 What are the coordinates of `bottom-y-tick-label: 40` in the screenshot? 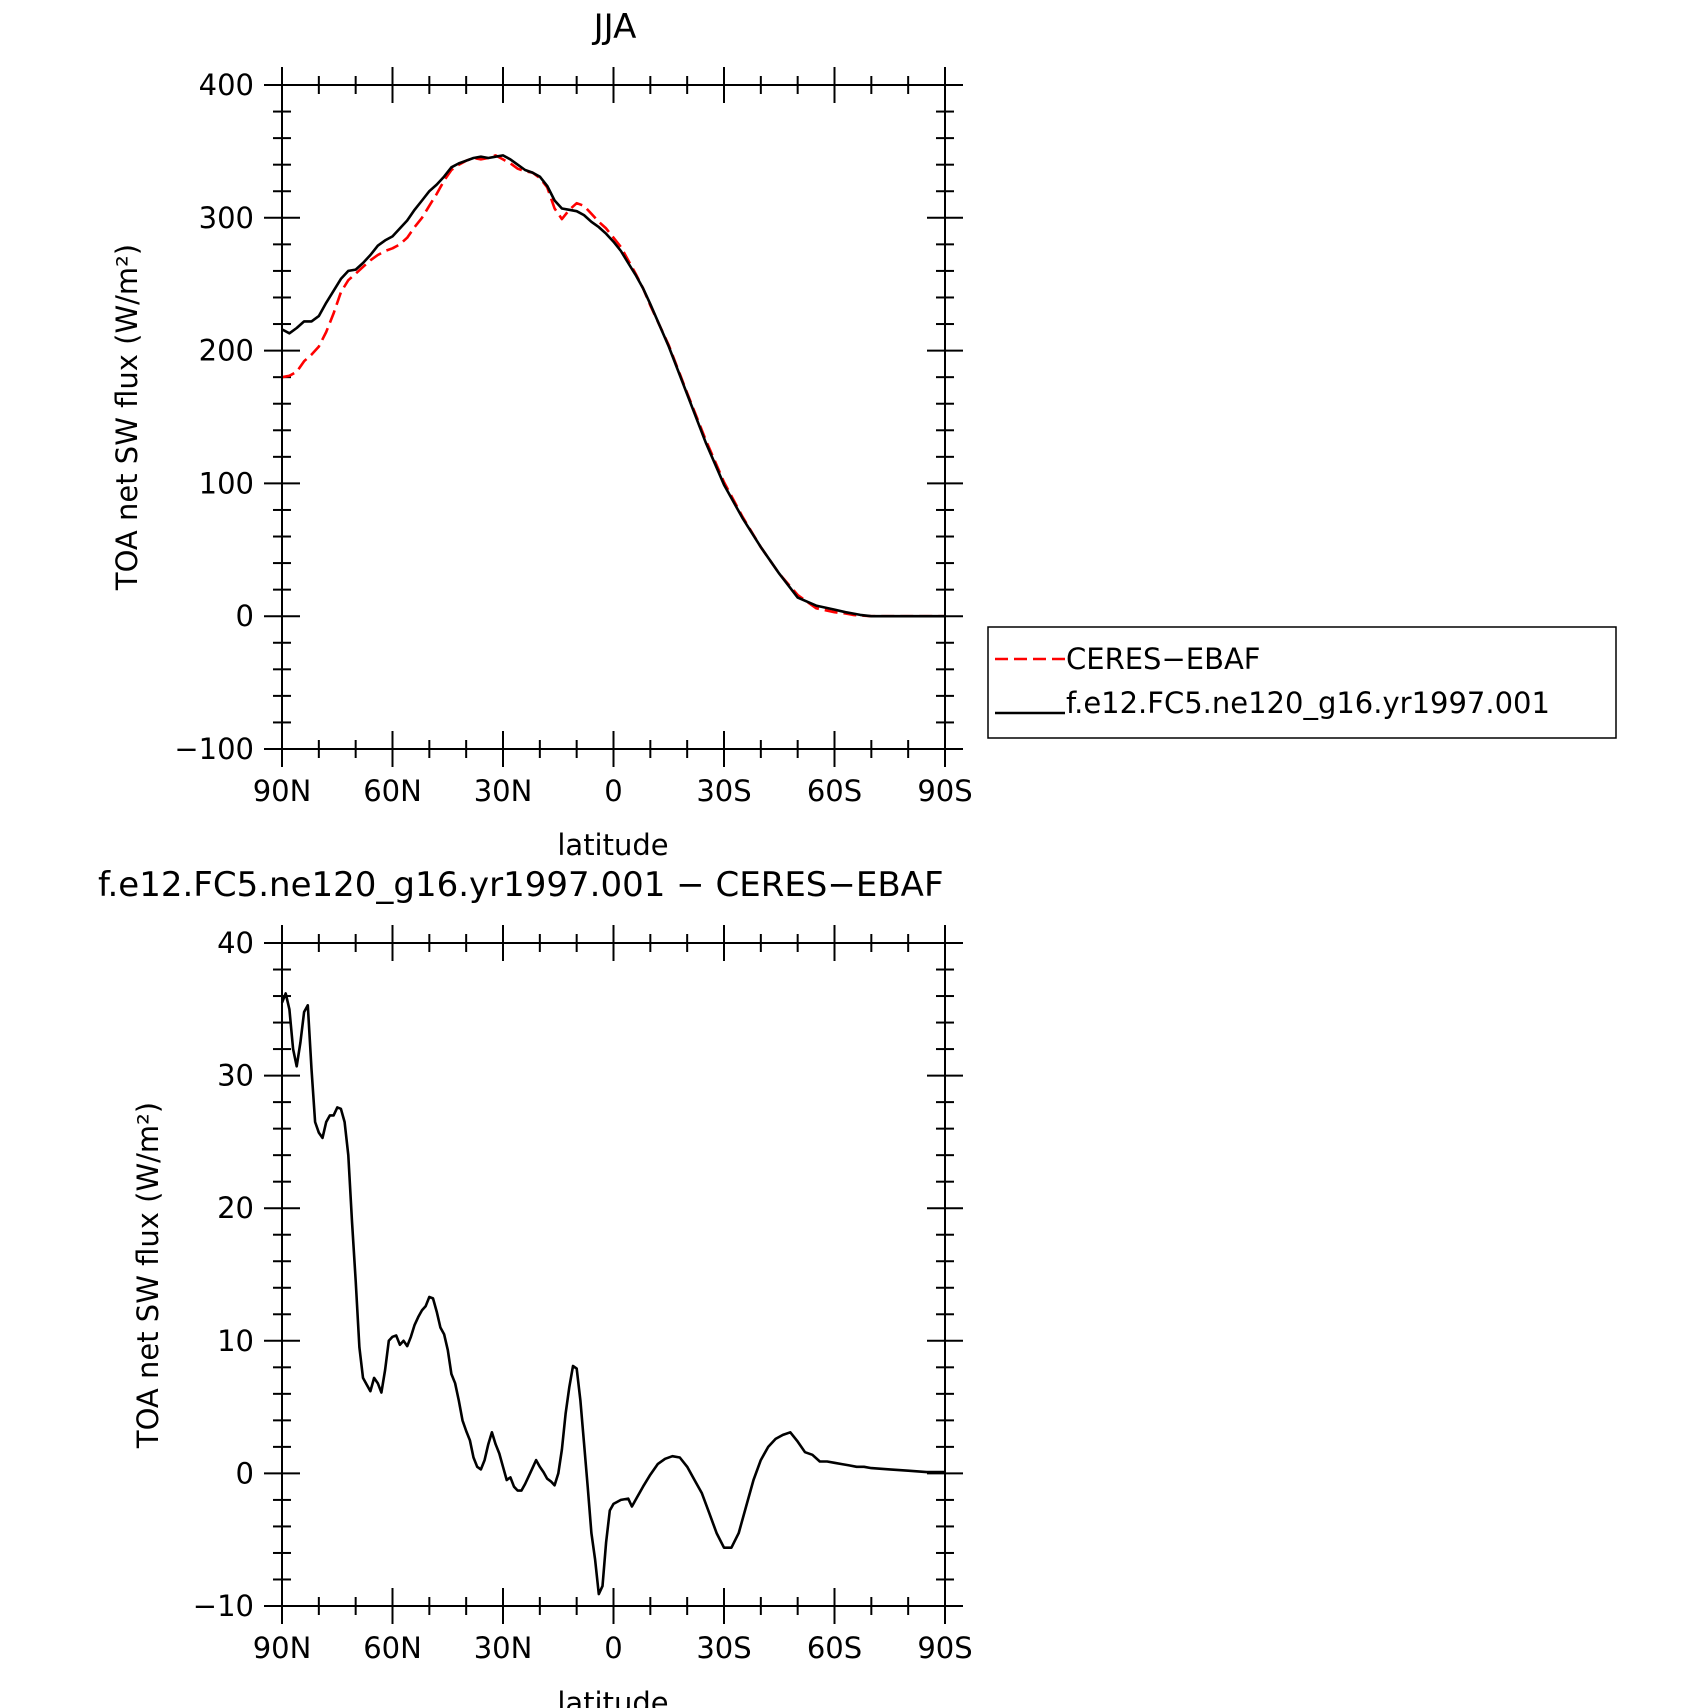 It's located at (235, 943).